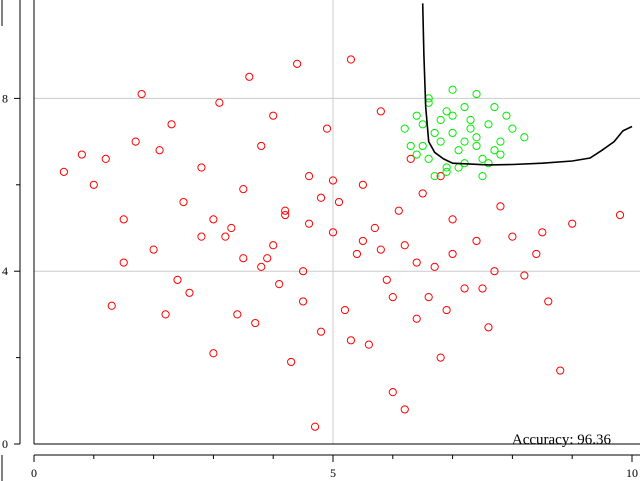 This screenshot has height=481, width=640. What do you see at coordinates (632, 473) in the screenshot?
I see `x-tick-label: 10` at bounding box center [632, 473].